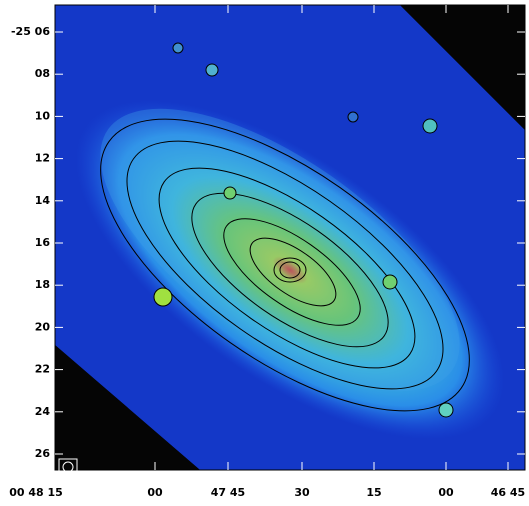 The image size is (529, 506). Describe the element at coordinates (43, 115) in the screenshot. I see `y-tick-label: 10` at that location.